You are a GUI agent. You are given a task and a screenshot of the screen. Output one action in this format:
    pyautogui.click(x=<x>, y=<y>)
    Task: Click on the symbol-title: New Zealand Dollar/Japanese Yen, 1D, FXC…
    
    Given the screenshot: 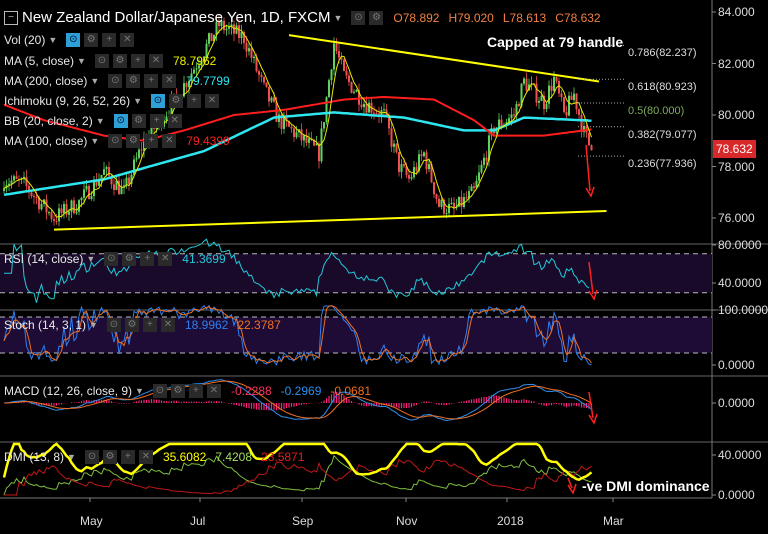 What is the action you would take?
    pyautogui.click(x=176, y=17)
    